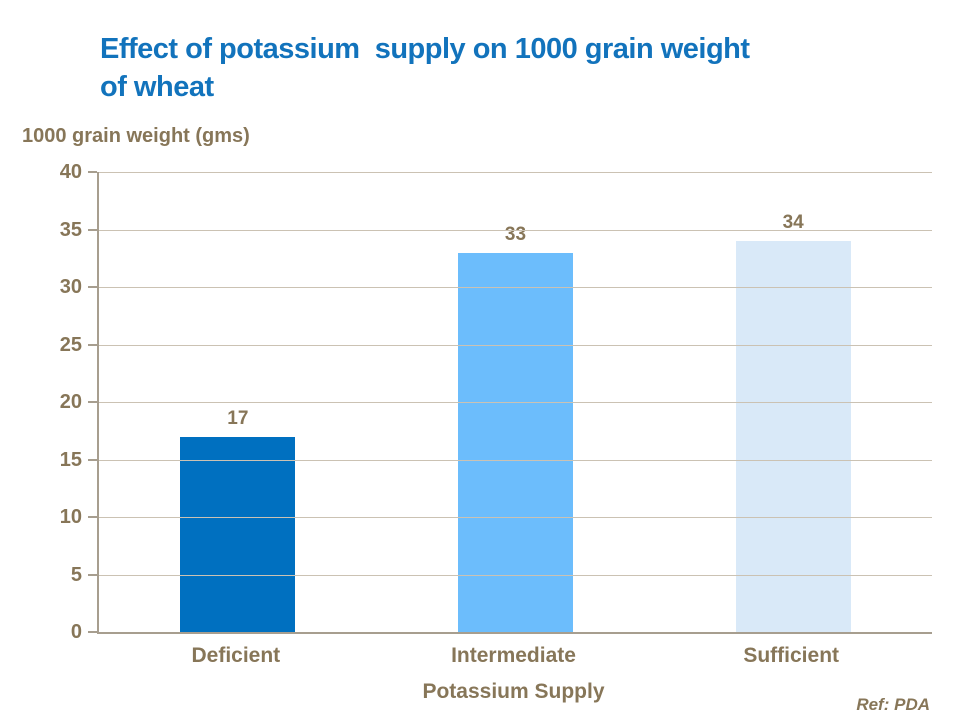 This screenshot has height=720, width=960. Describe the element at coordinates (791, 655) in the screenshot. I see `x-tick-label-sufficient: Sufficient` at that location.